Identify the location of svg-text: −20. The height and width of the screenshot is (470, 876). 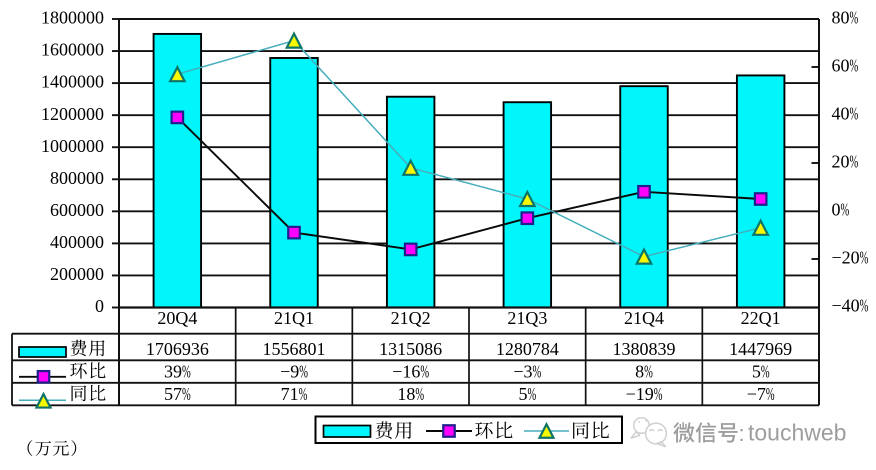
(846, 258).